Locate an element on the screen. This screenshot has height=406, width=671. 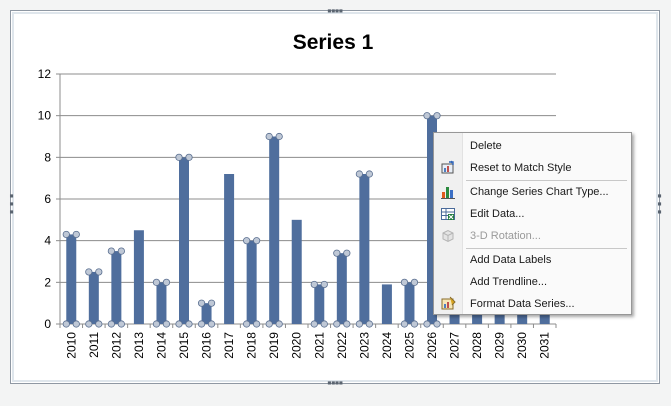
reset-style-icon is located at coordinates (448, 168).